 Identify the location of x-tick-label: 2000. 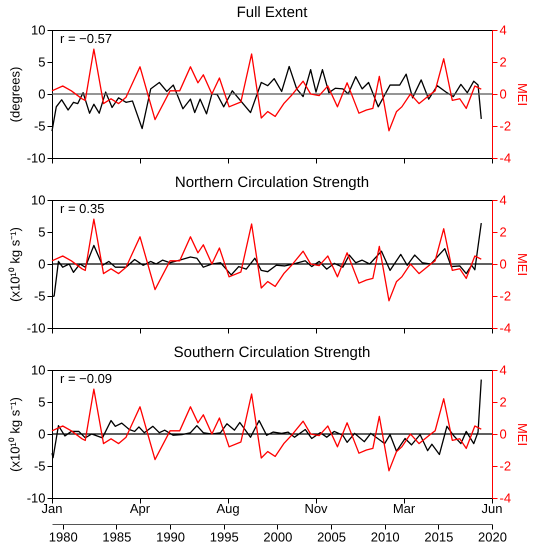
(277, 537).